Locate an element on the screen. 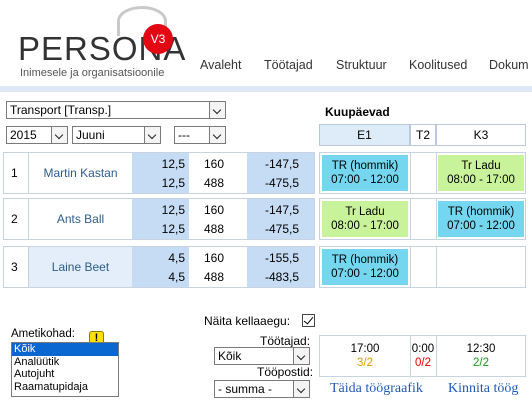 The height and width of the screenshot is (418, 532). logo-arc is located at coordinates (142, 21).